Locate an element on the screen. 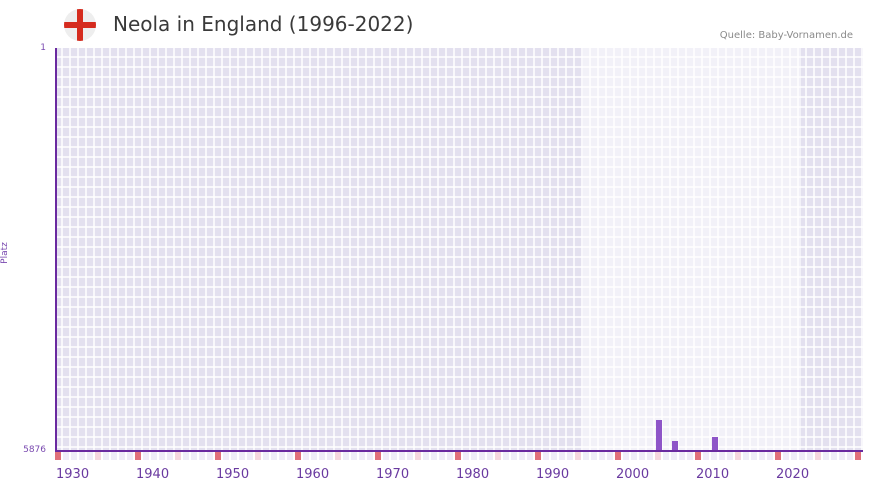 The width and height of the screenshot is (873, 492). x-tick-1930: 1930 is located at coordinates (73, 474).